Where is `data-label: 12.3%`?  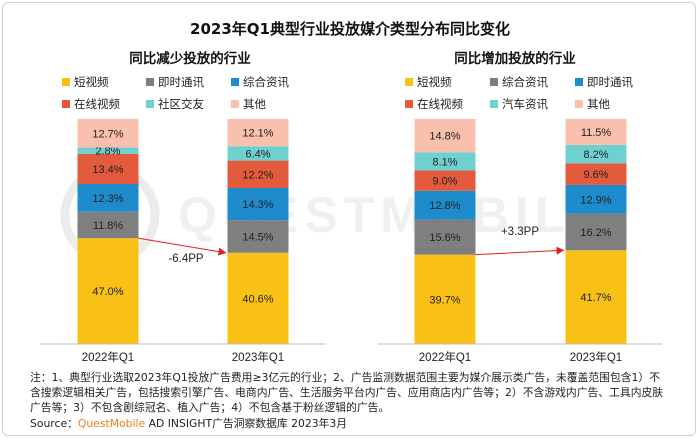 data-label: 12.3% is located at coordinates (107, 199).